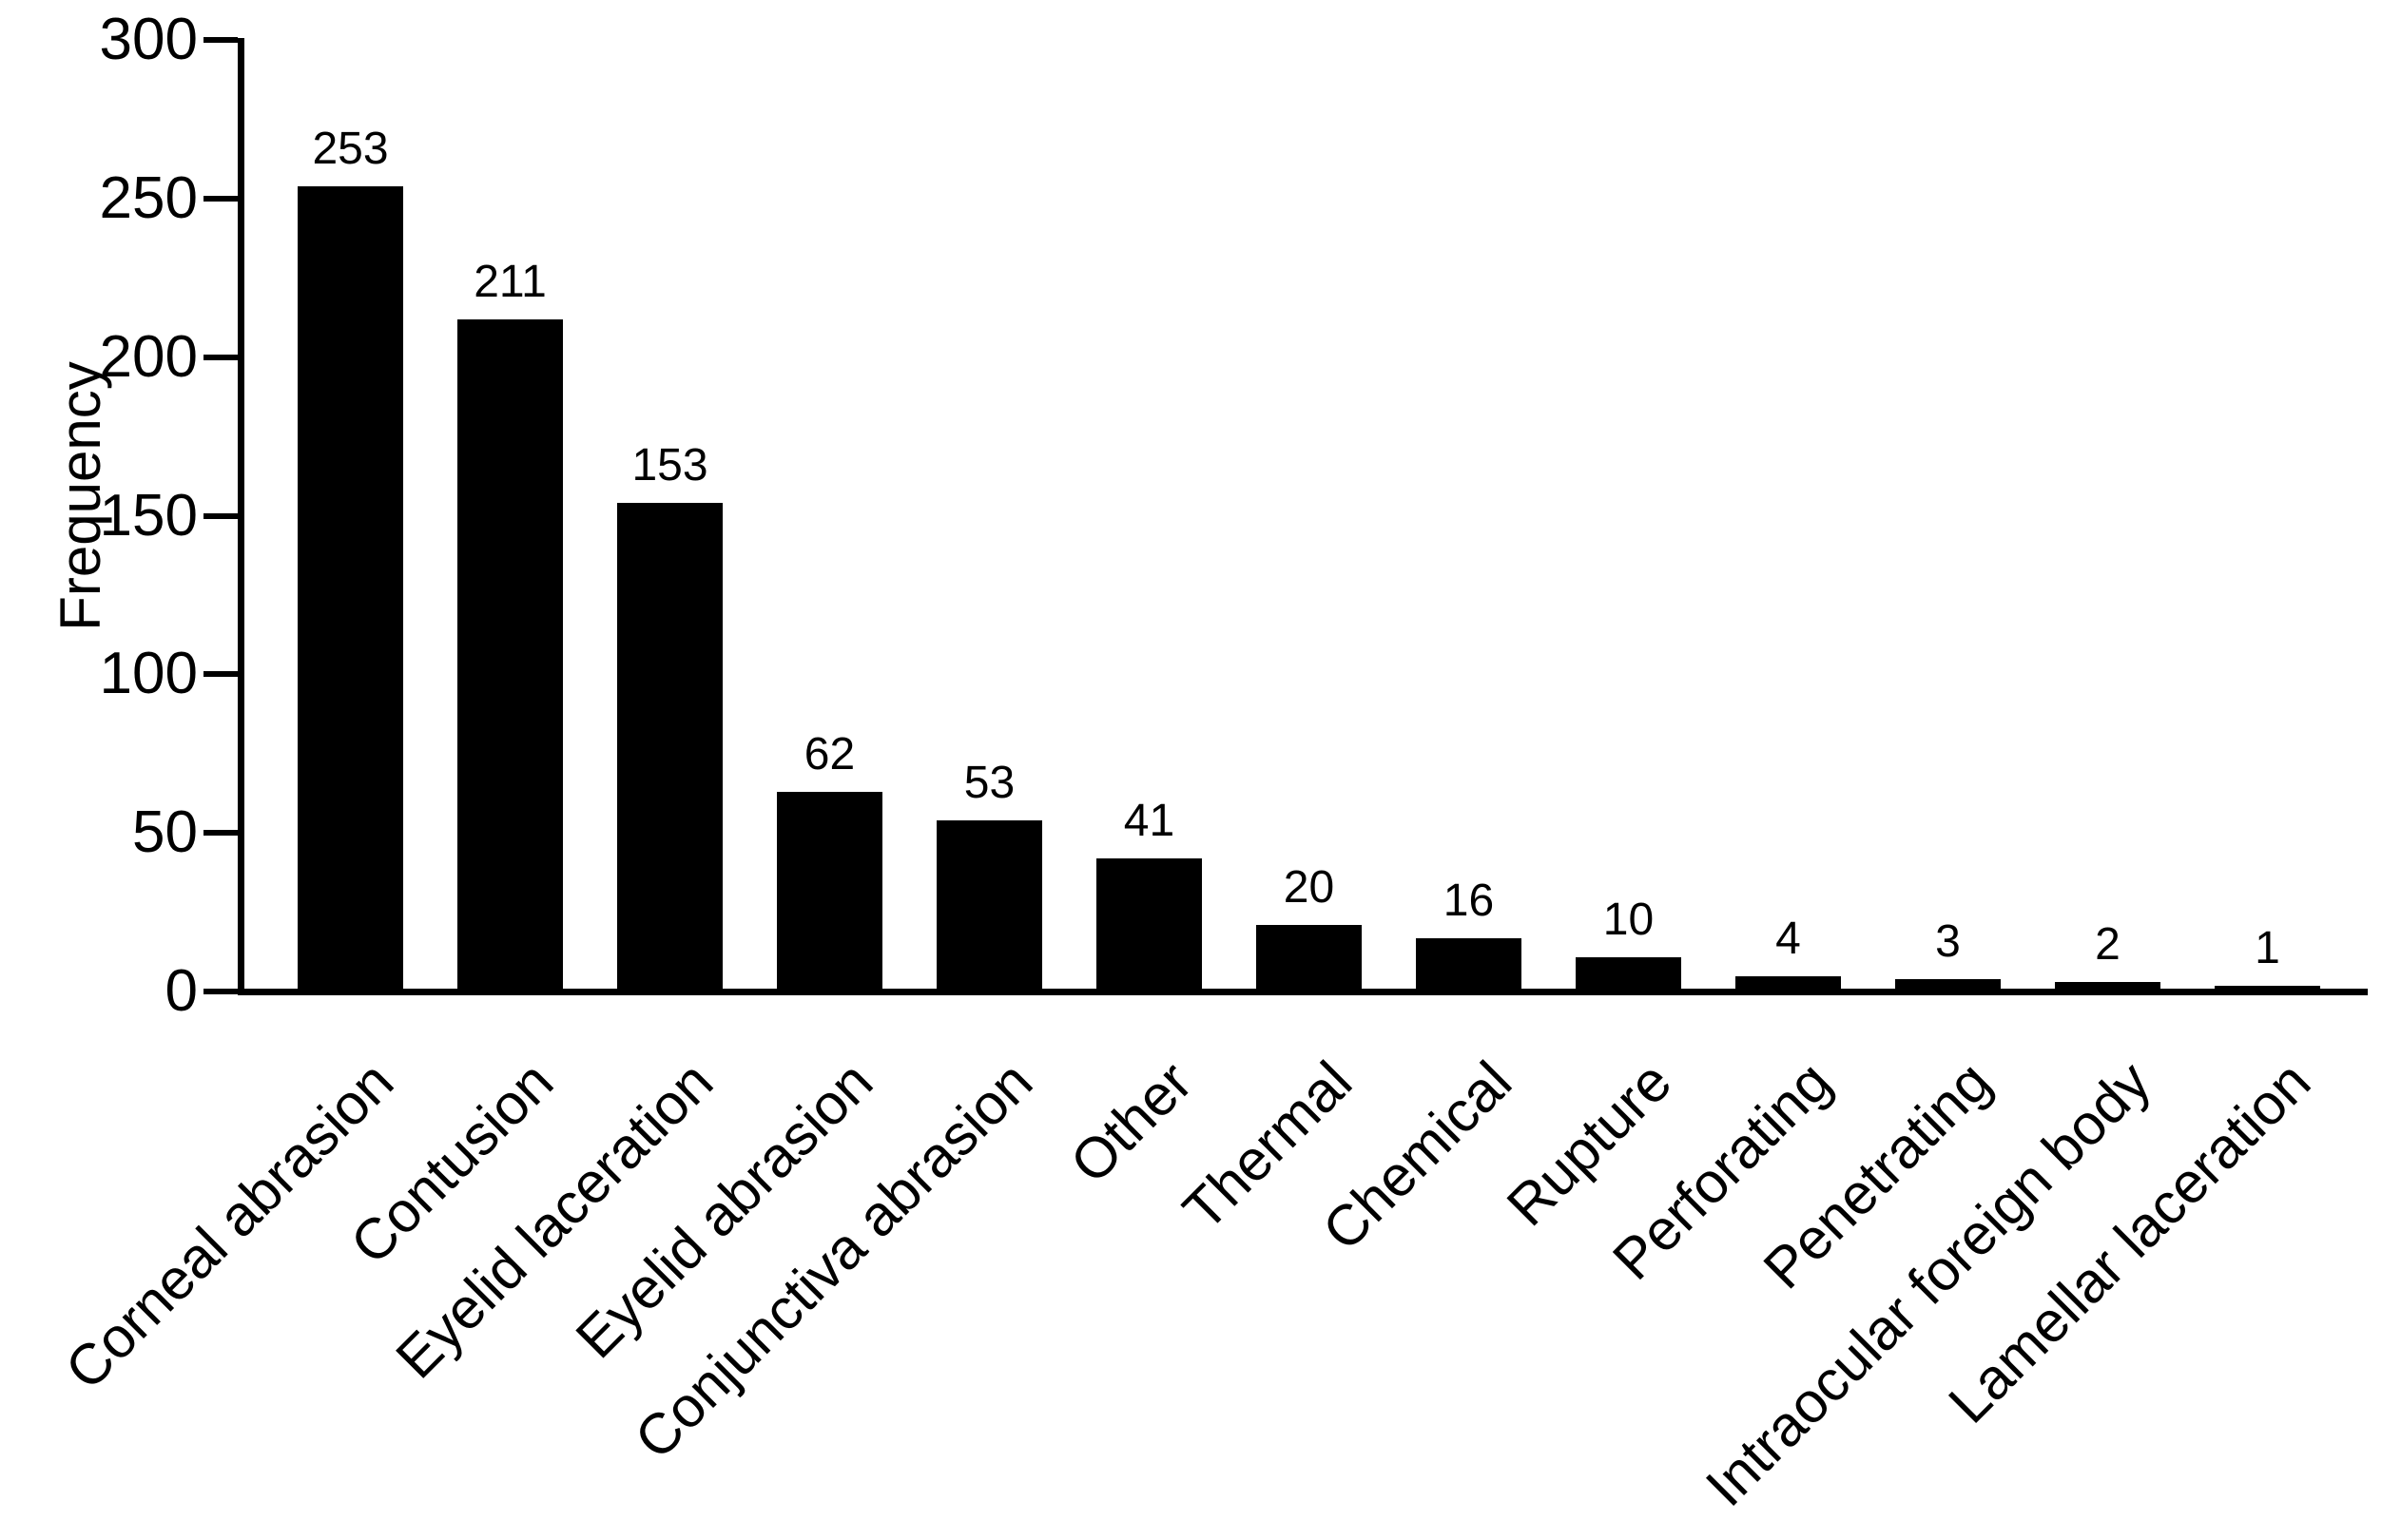 The image size is (2382, 1540). I want to click on bar-value-label: 2, so click(2108, 944).